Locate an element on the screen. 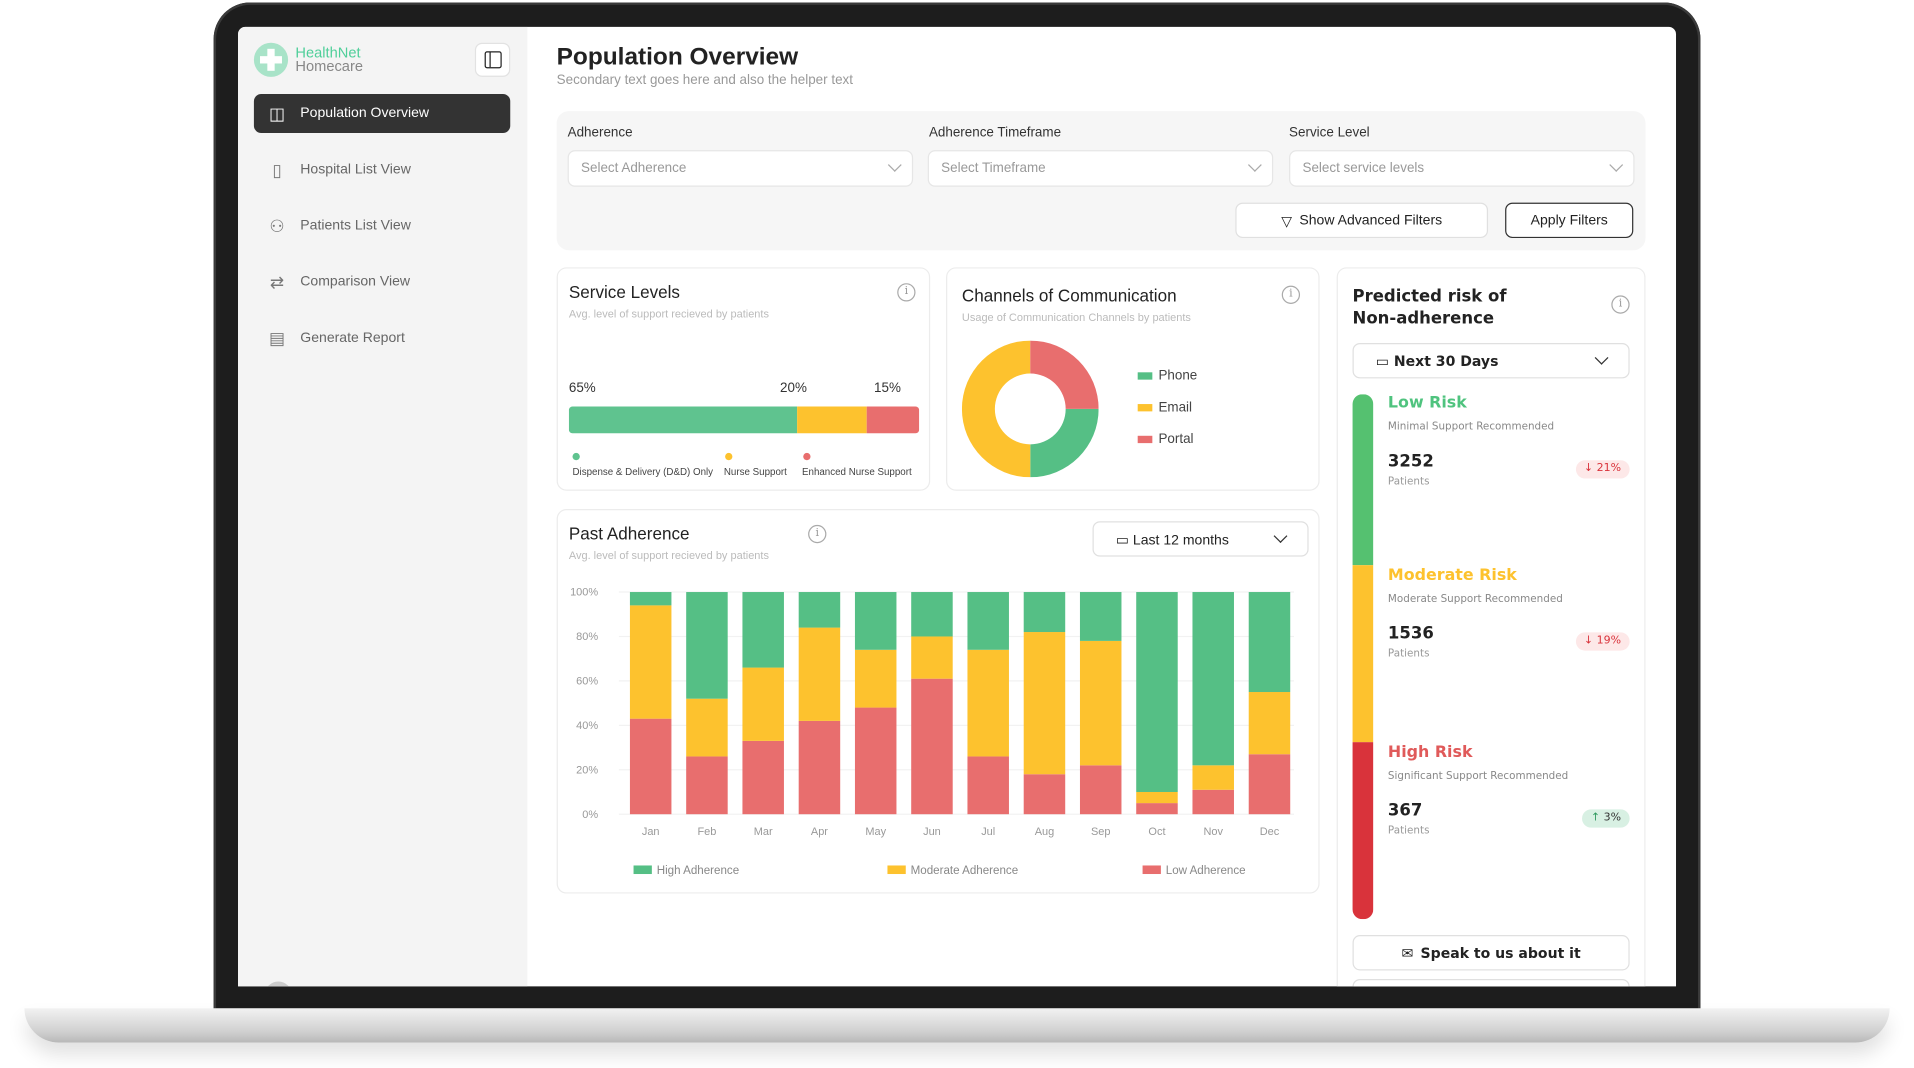  legend-label: Low Adherence is located at coordinates (1206, 871).